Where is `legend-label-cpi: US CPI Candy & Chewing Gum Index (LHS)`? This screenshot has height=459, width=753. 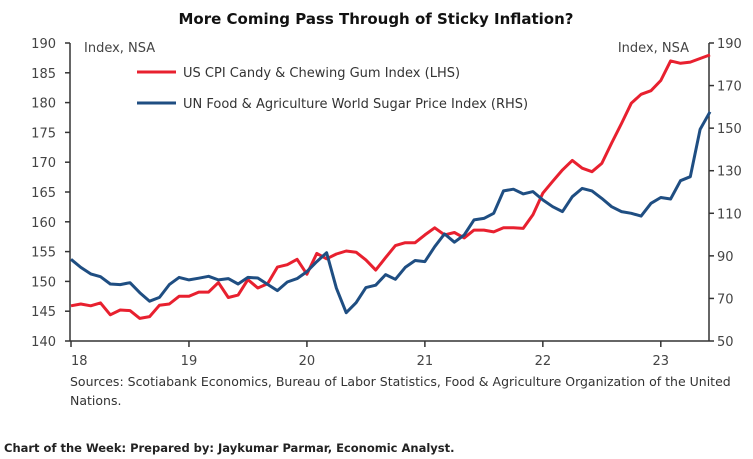 legend-label-cpi: US CPI Candy & Chewing Gum Index (LHS) is located at coordinates (321, 73).